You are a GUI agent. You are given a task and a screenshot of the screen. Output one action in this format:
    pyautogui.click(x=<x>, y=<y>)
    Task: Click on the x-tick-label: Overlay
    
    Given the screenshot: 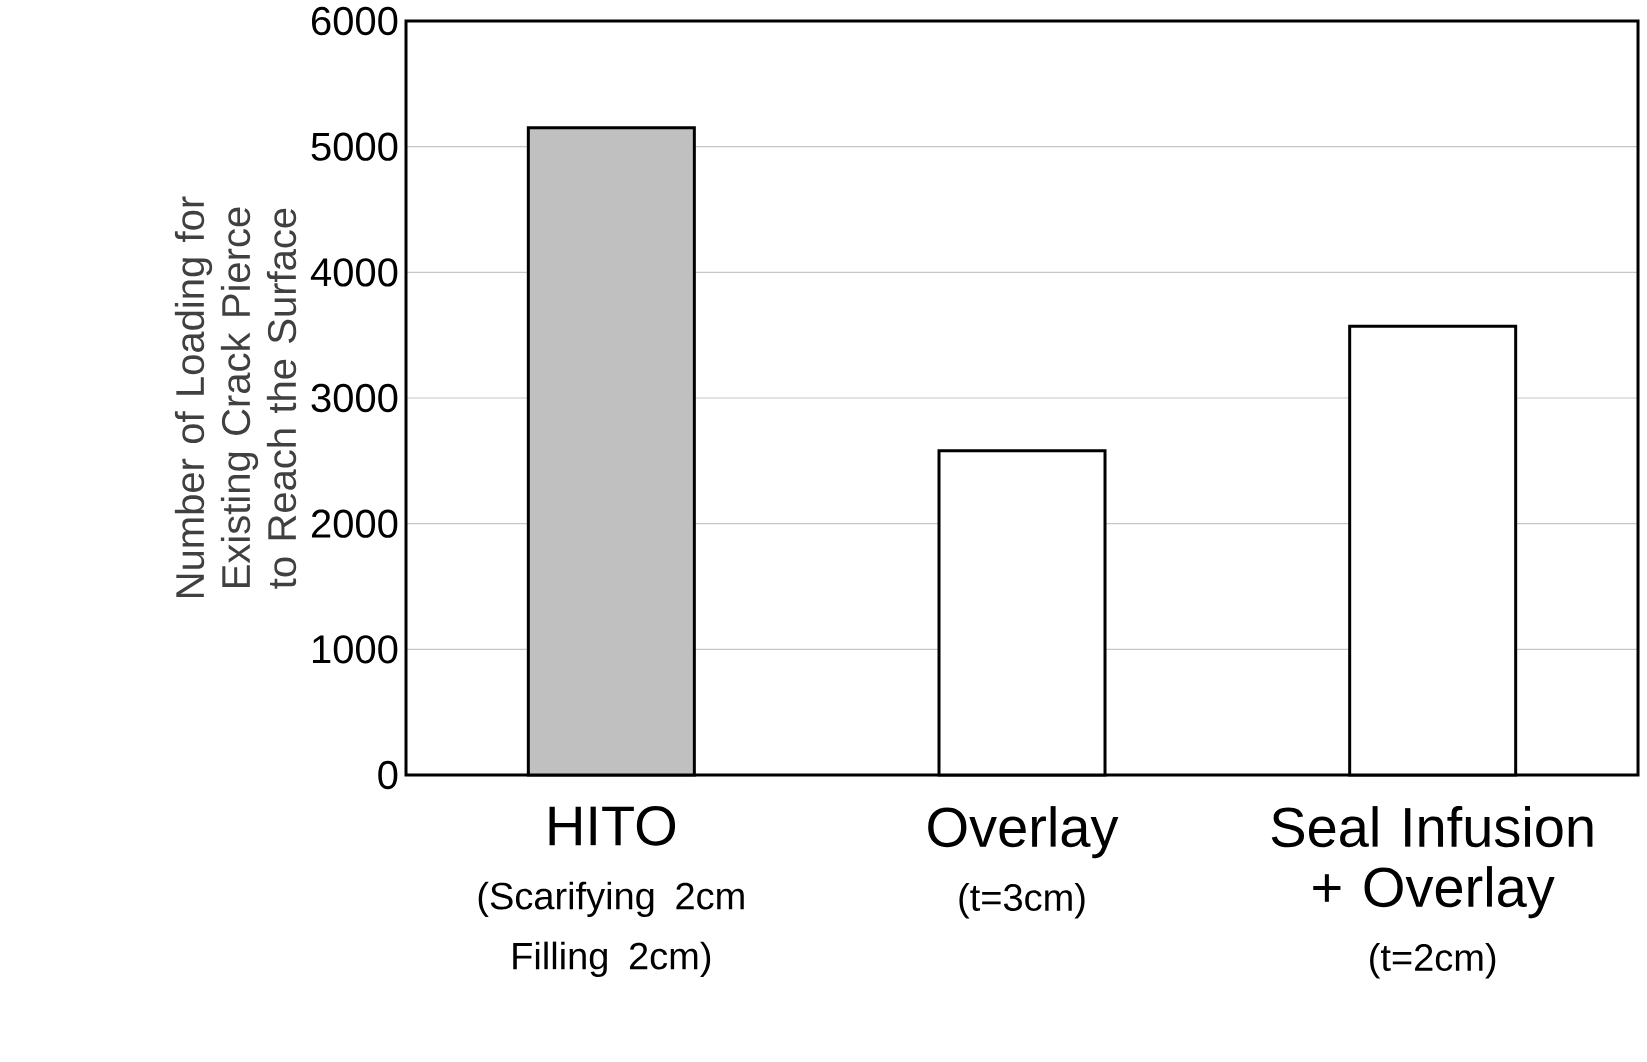 What is the action you would take?
    pyautogui.click(x=1023, y=832)
    